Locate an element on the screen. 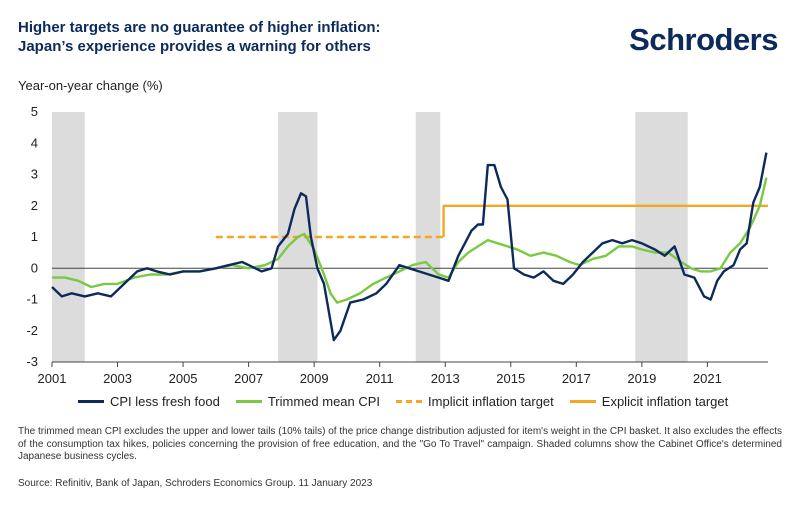  legend-item: Implicit inflation target is located at coordinates (475, 401).